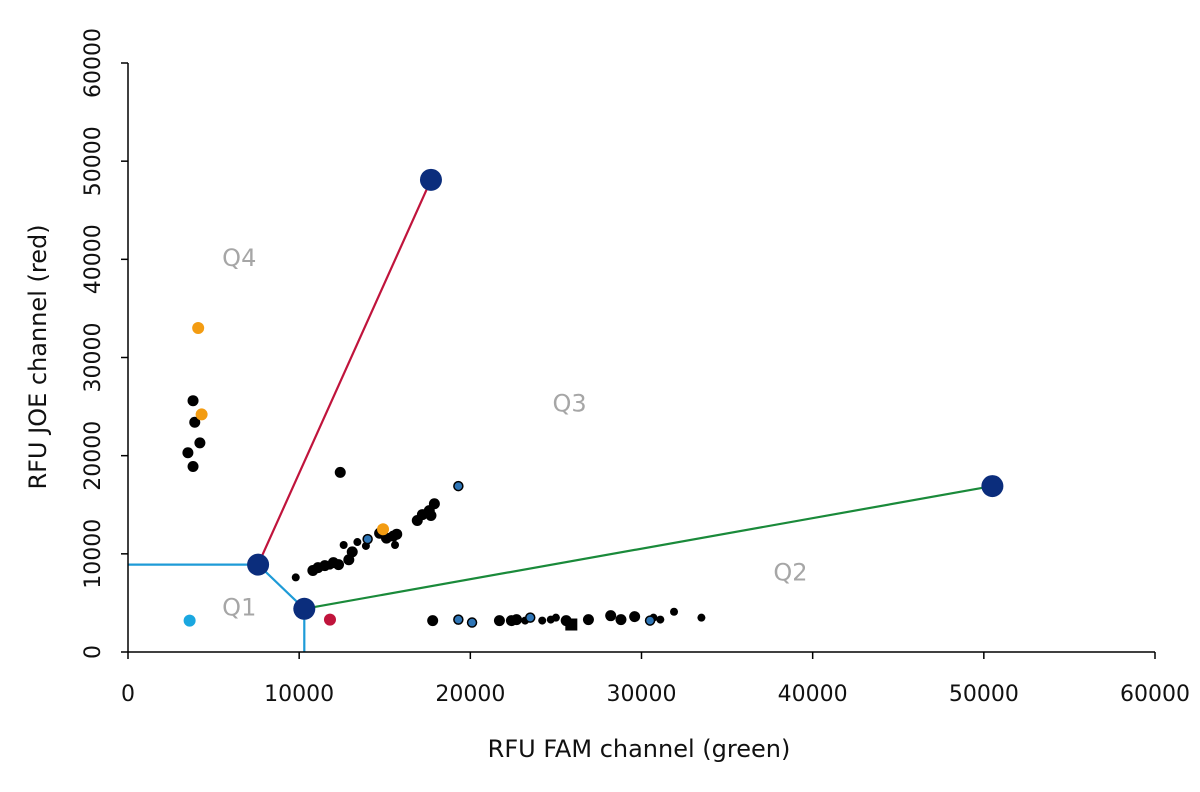  I want to click on y-tick-label: 40000, so click(93, 259).